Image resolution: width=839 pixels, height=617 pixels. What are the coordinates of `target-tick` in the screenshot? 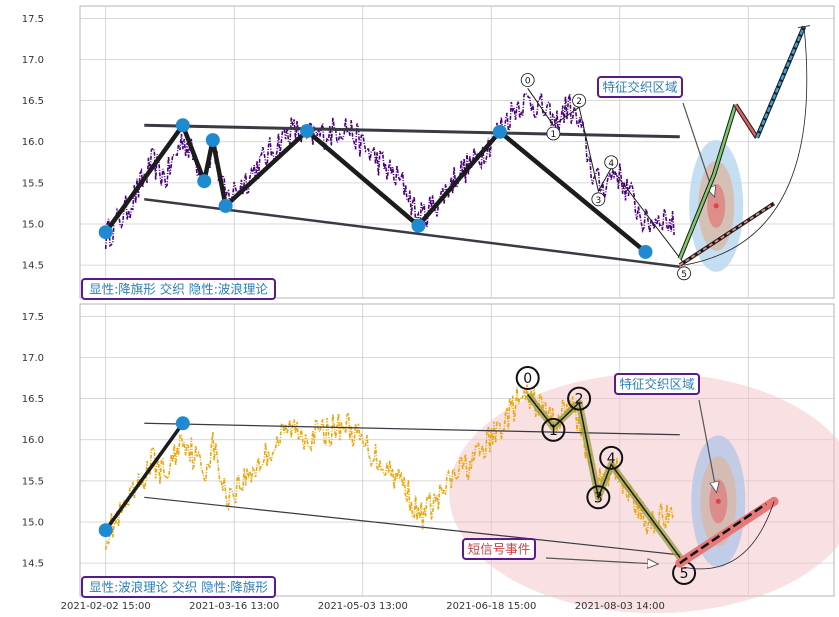 It's located at (804, 26).